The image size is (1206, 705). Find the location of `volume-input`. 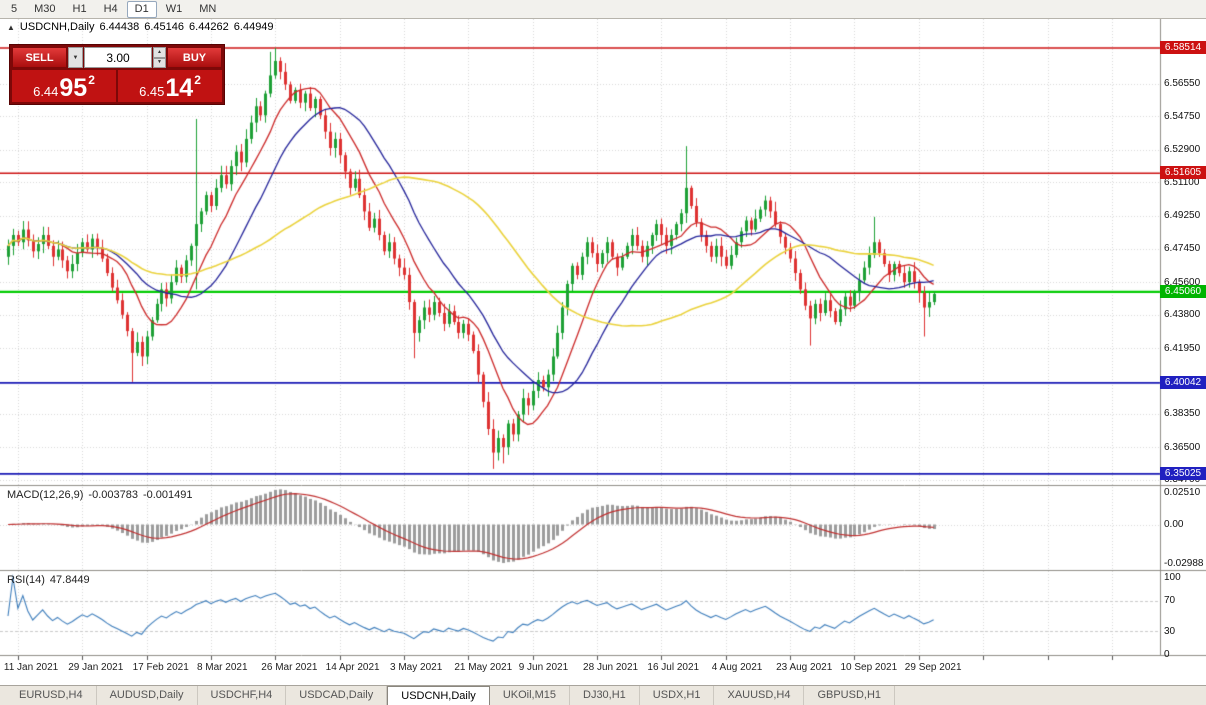

volume-input is located at coordinates (118, 57).